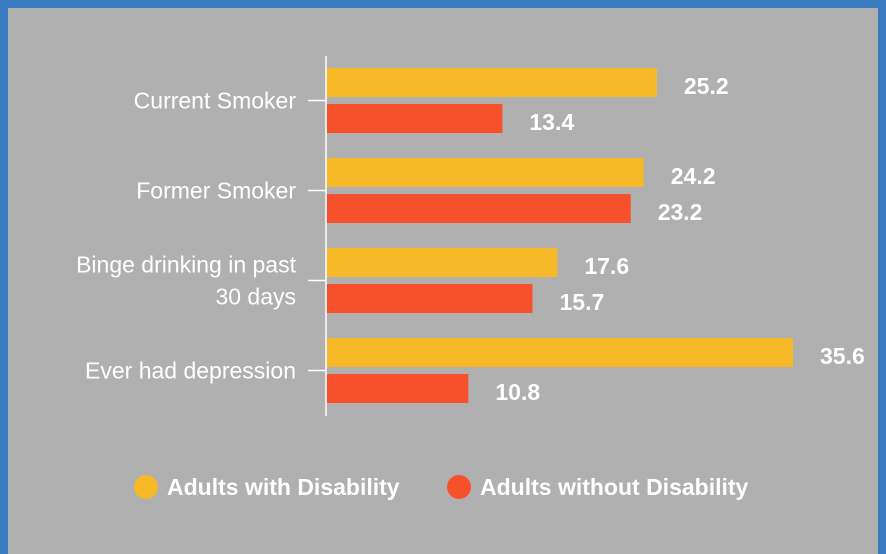 This screenshot has width=886, height=554. What do you see at coordinates (614, 487) in the screenshot?
I see `legend-label: Adults without Disability` at bounding box center [614, 487].